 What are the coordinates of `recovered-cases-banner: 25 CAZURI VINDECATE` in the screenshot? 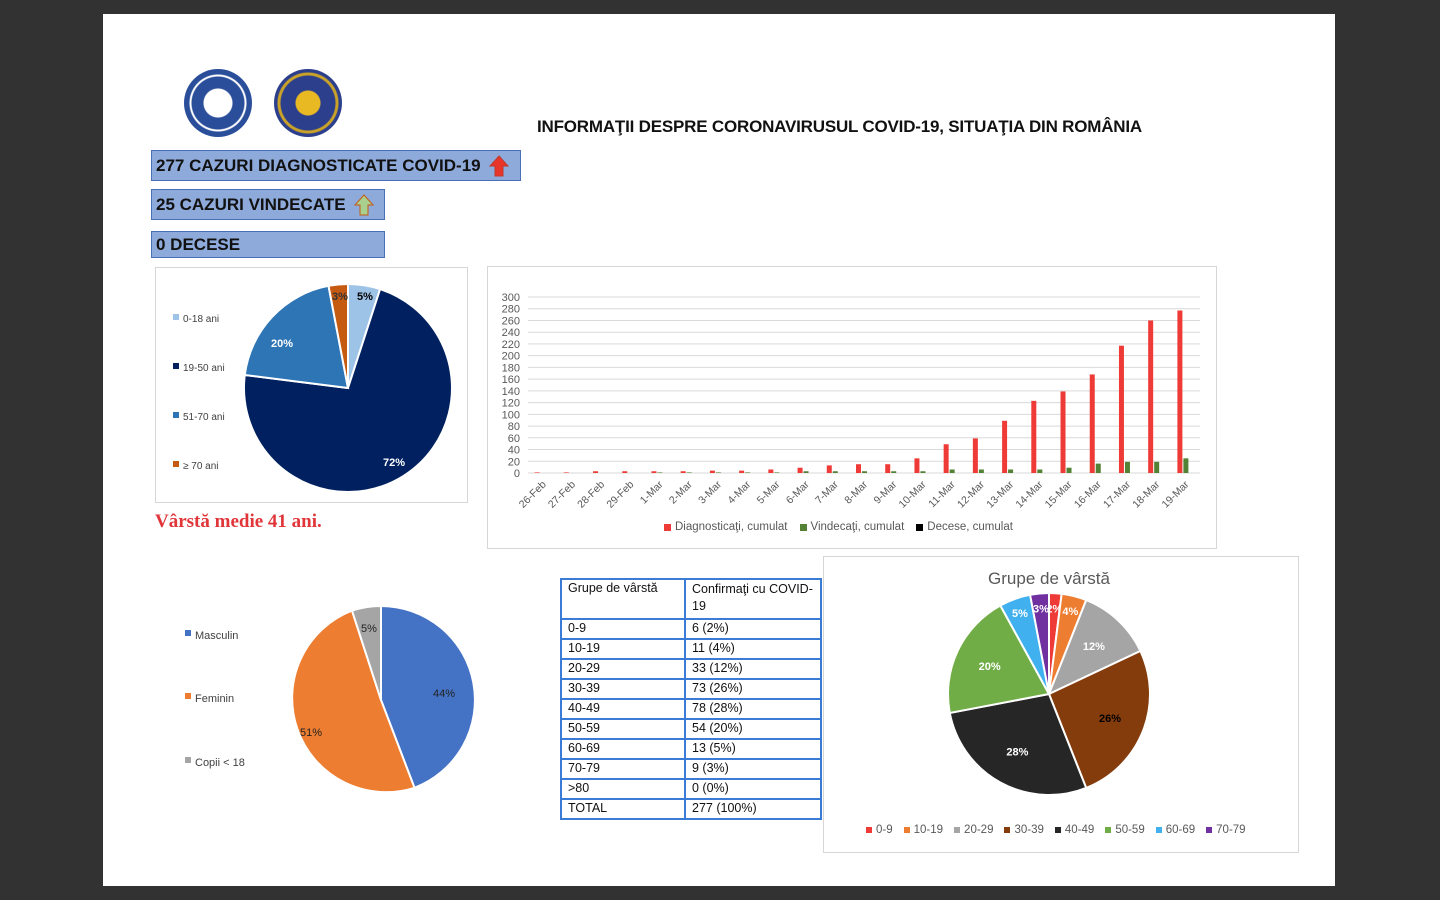 It's located at (268, 204).